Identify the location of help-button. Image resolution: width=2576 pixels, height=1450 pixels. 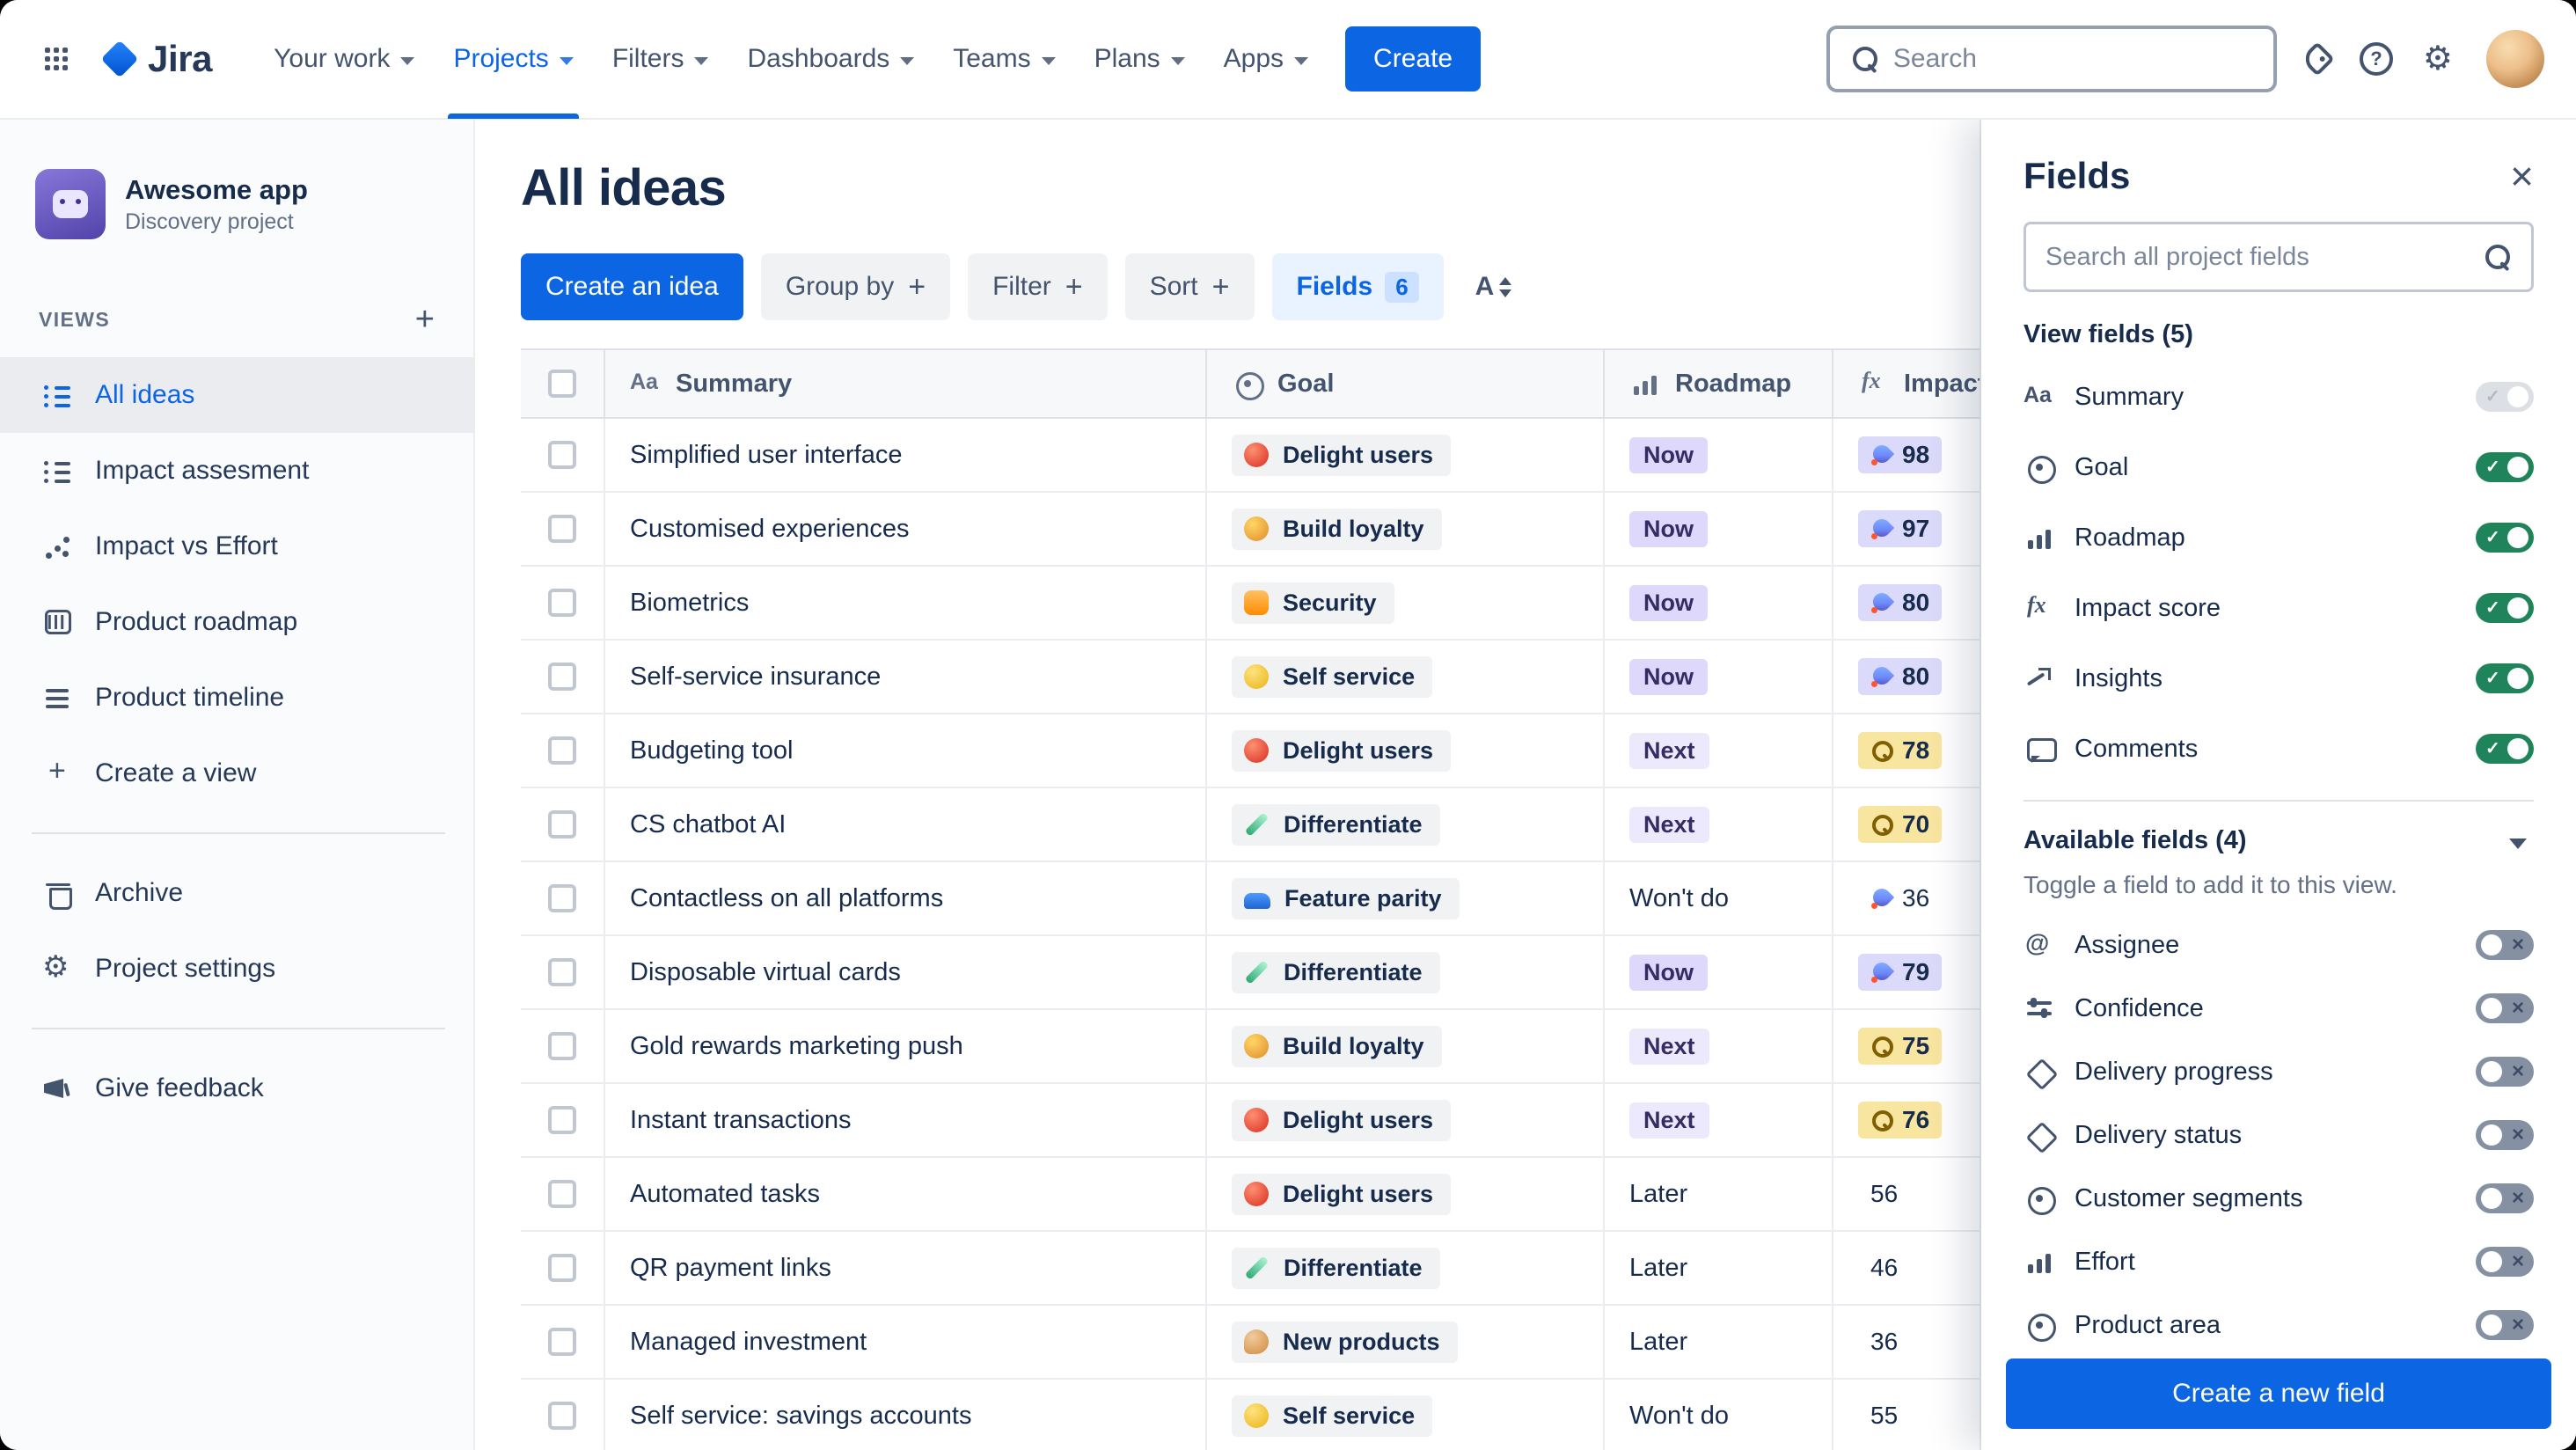
(2376, 59).